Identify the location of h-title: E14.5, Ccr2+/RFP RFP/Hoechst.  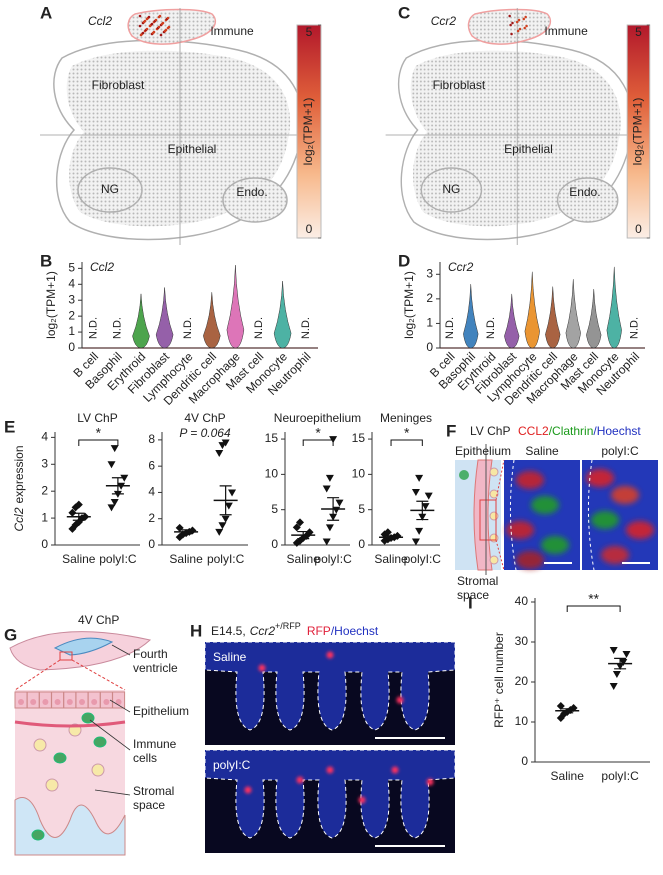
(295, 629).